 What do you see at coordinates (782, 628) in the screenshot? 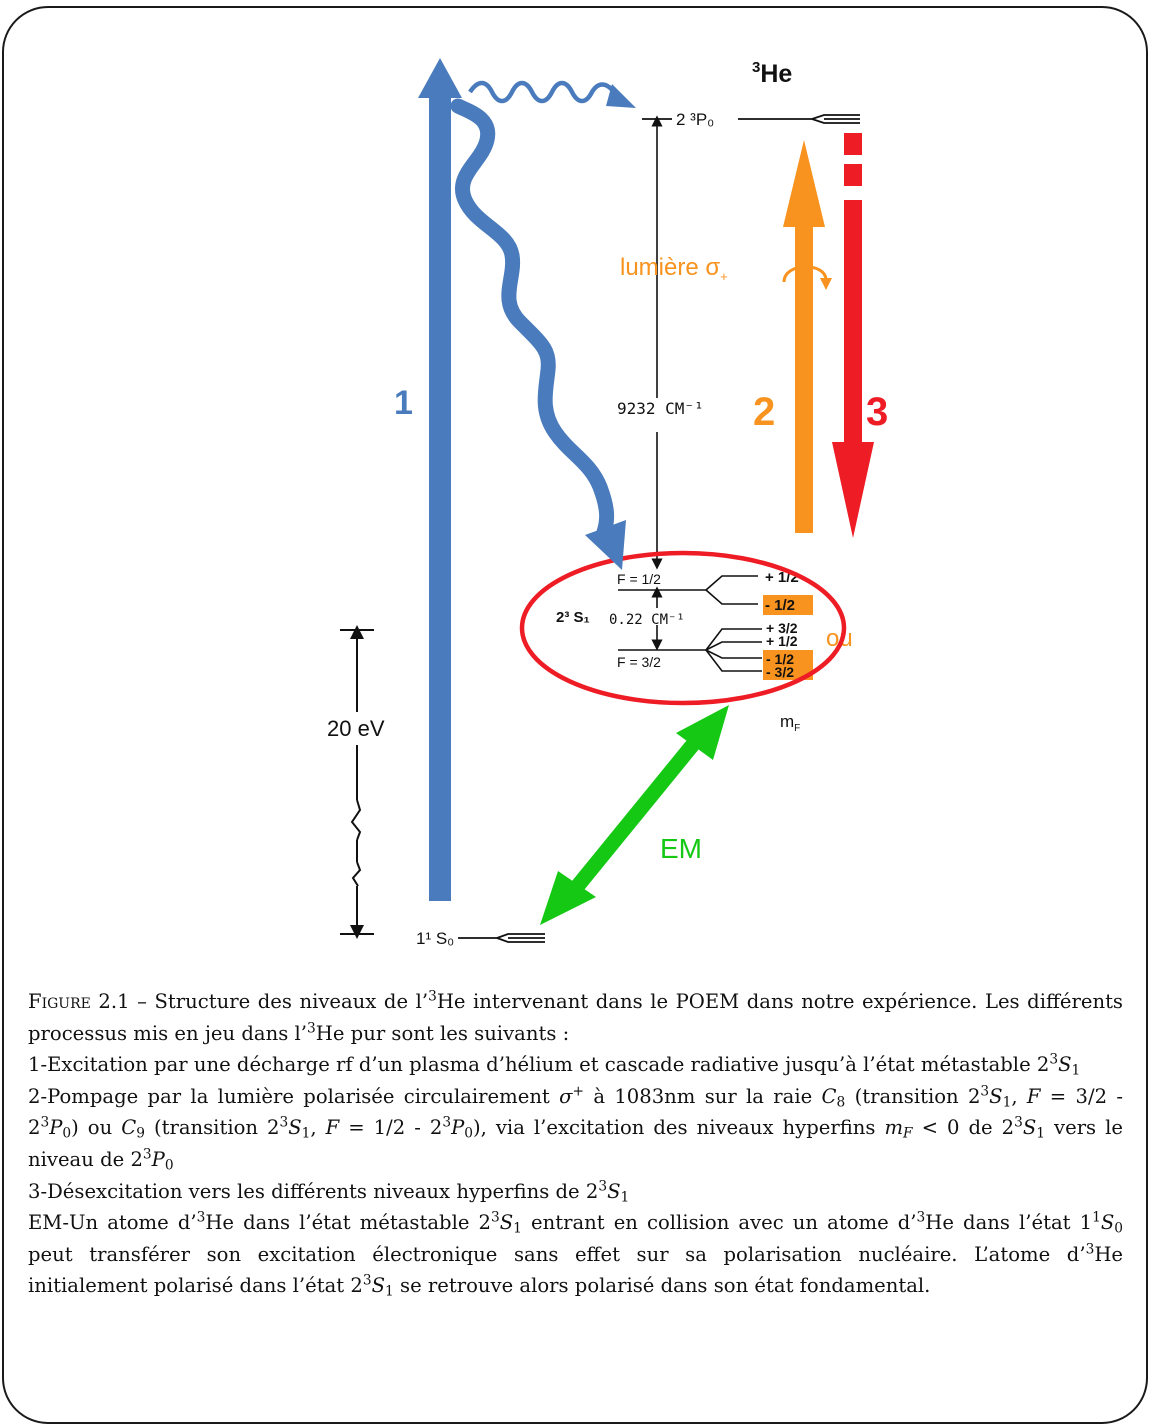
I see `sublevel-plus-three-halves: + 3/2` at bounding box center [782, 628].